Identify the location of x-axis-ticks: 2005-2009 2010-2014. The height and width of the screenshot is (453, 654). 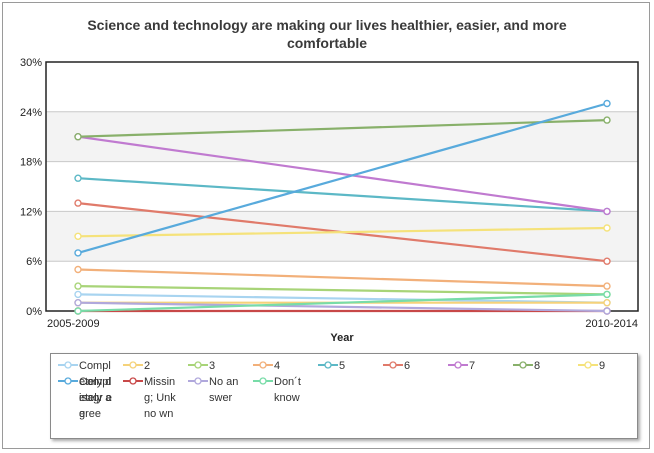
(342, 324).